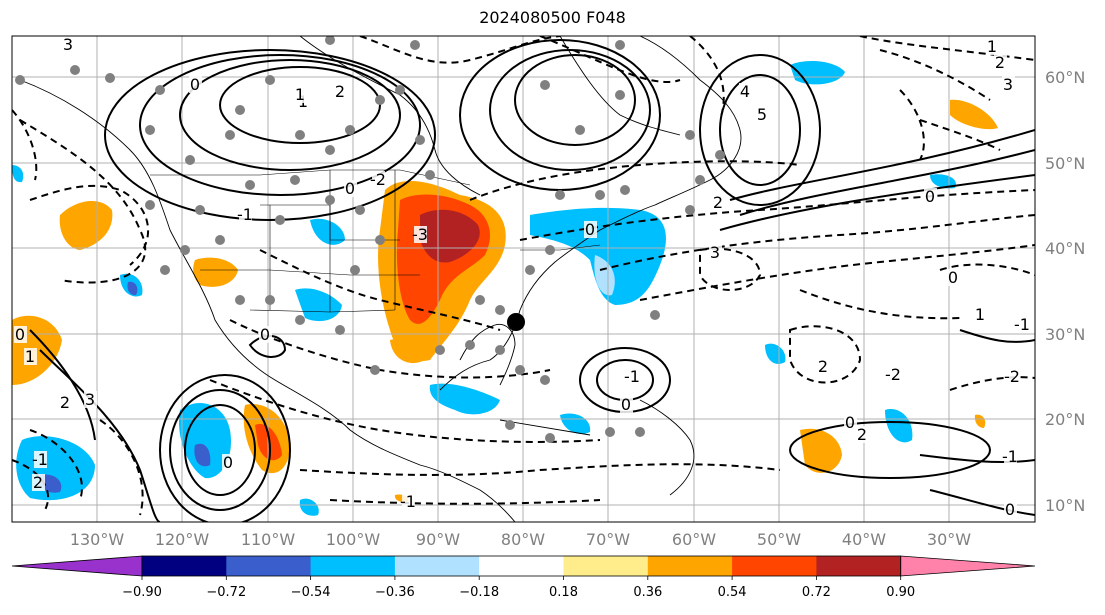  I want to click on colorbar-outline, so click(521, 566).